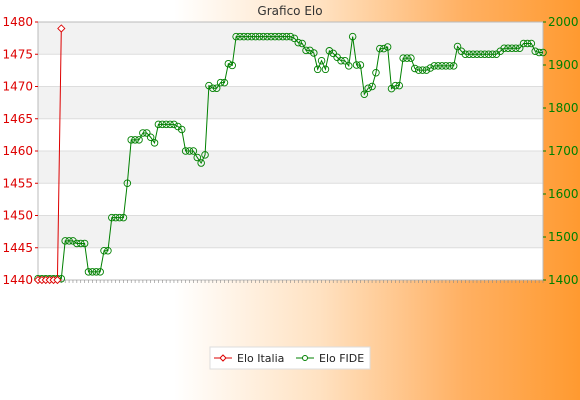 The height and width of the screenshot is (400, 580). Describe the element at coordinates (17, 119) in the screenshot. I see `left-tick-label: 1465` at that location.